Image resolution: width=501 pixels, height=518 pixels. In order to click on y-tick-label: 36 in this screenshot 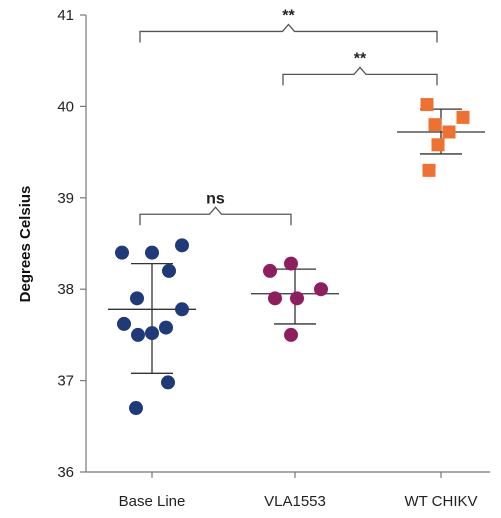, I will do `click(65, 472)`.